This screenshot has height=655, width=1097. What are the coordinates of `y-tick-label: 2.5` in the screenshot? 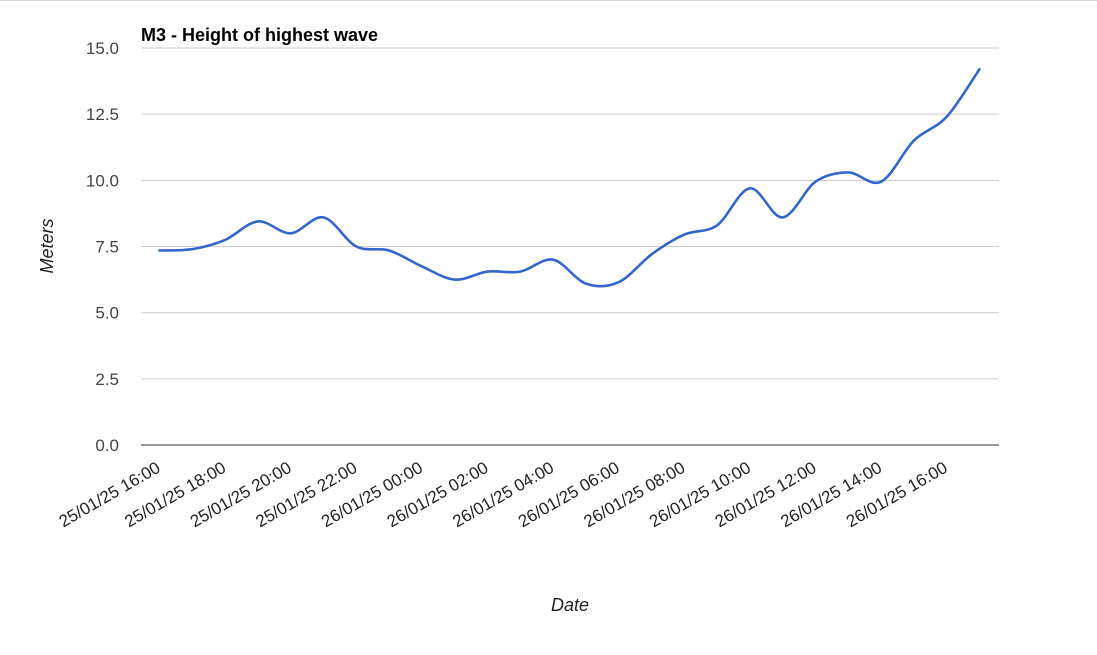 It's located at (107, 379).